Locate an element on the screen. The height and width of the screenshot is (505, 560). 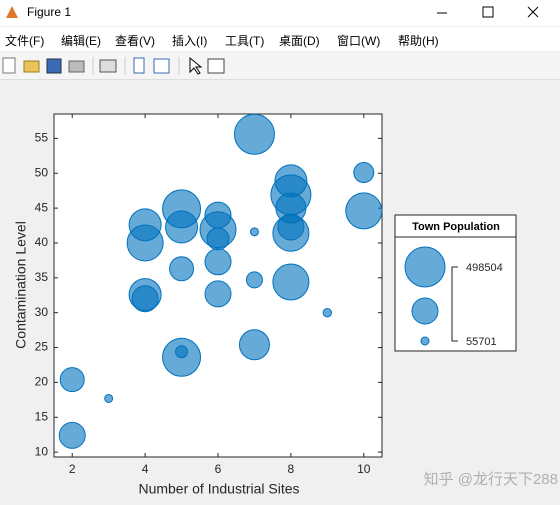
legend-bracket is located at coordinates (454, 304).